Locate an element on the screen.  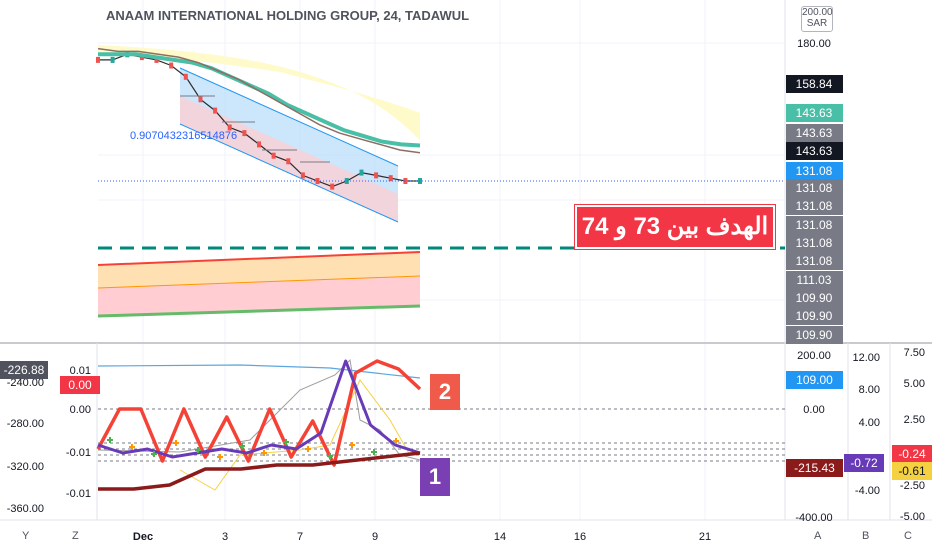
time-tick-5: 16 is located at coordinates (580, 537).